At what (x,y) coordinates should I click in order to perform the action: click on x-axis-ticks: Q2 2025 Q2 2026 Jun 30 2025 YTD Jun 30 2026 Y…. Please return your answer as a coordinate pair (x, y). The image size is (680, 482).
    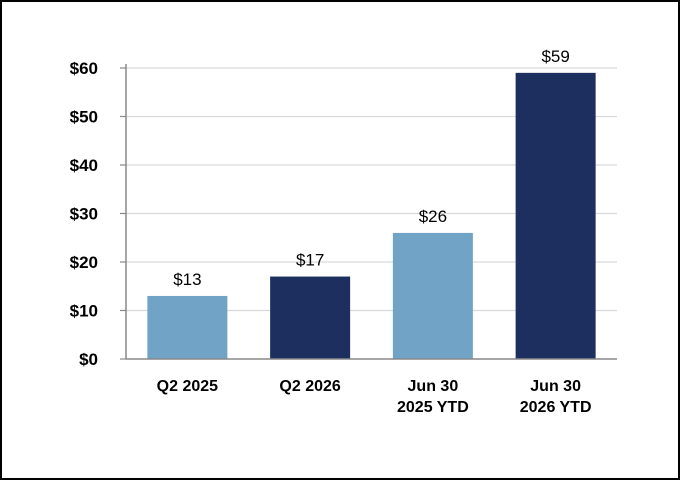
    Looking at the image, I should click on (374, 397).